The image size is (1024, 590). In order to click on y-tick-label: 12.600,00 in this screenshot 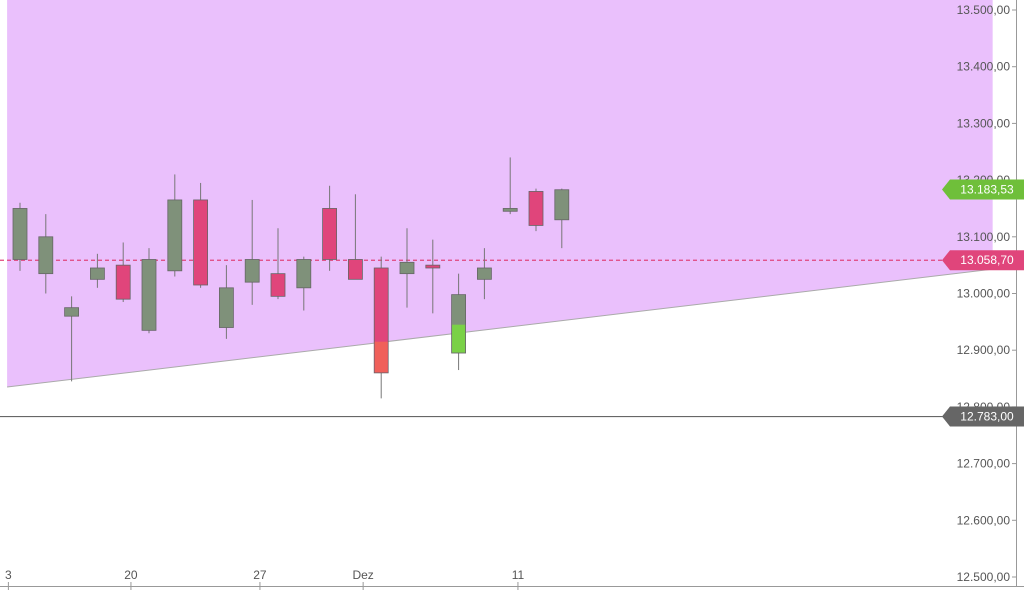, I will do `click(984, 520)`.